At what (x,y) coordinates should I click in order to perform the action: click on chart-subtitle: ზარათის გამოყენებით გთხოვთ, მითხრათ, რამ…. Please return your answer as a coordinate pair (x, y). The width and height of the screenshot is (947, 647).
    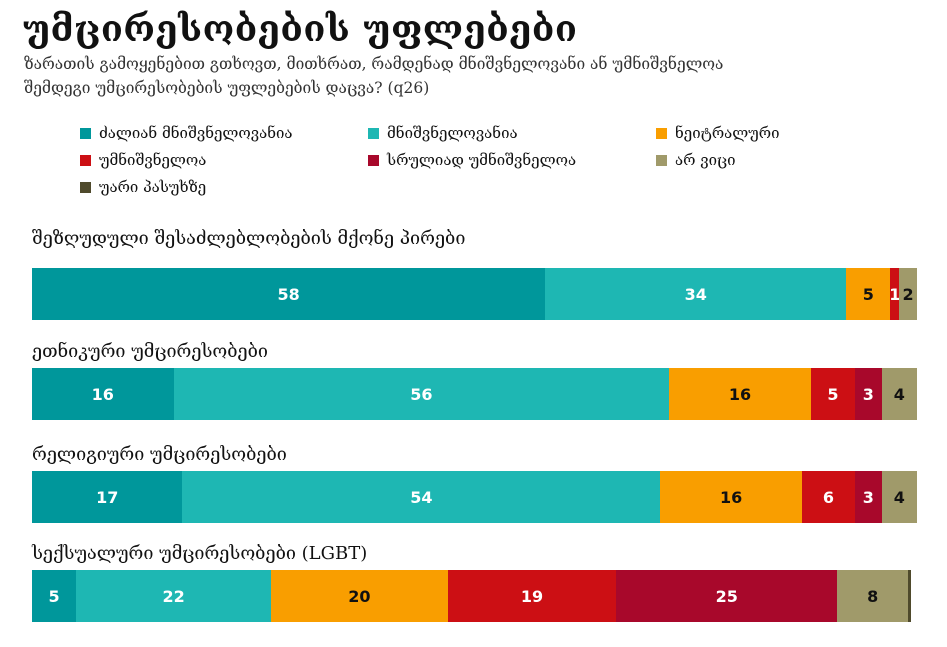
    Looking at the image, I should click on (374, 76).